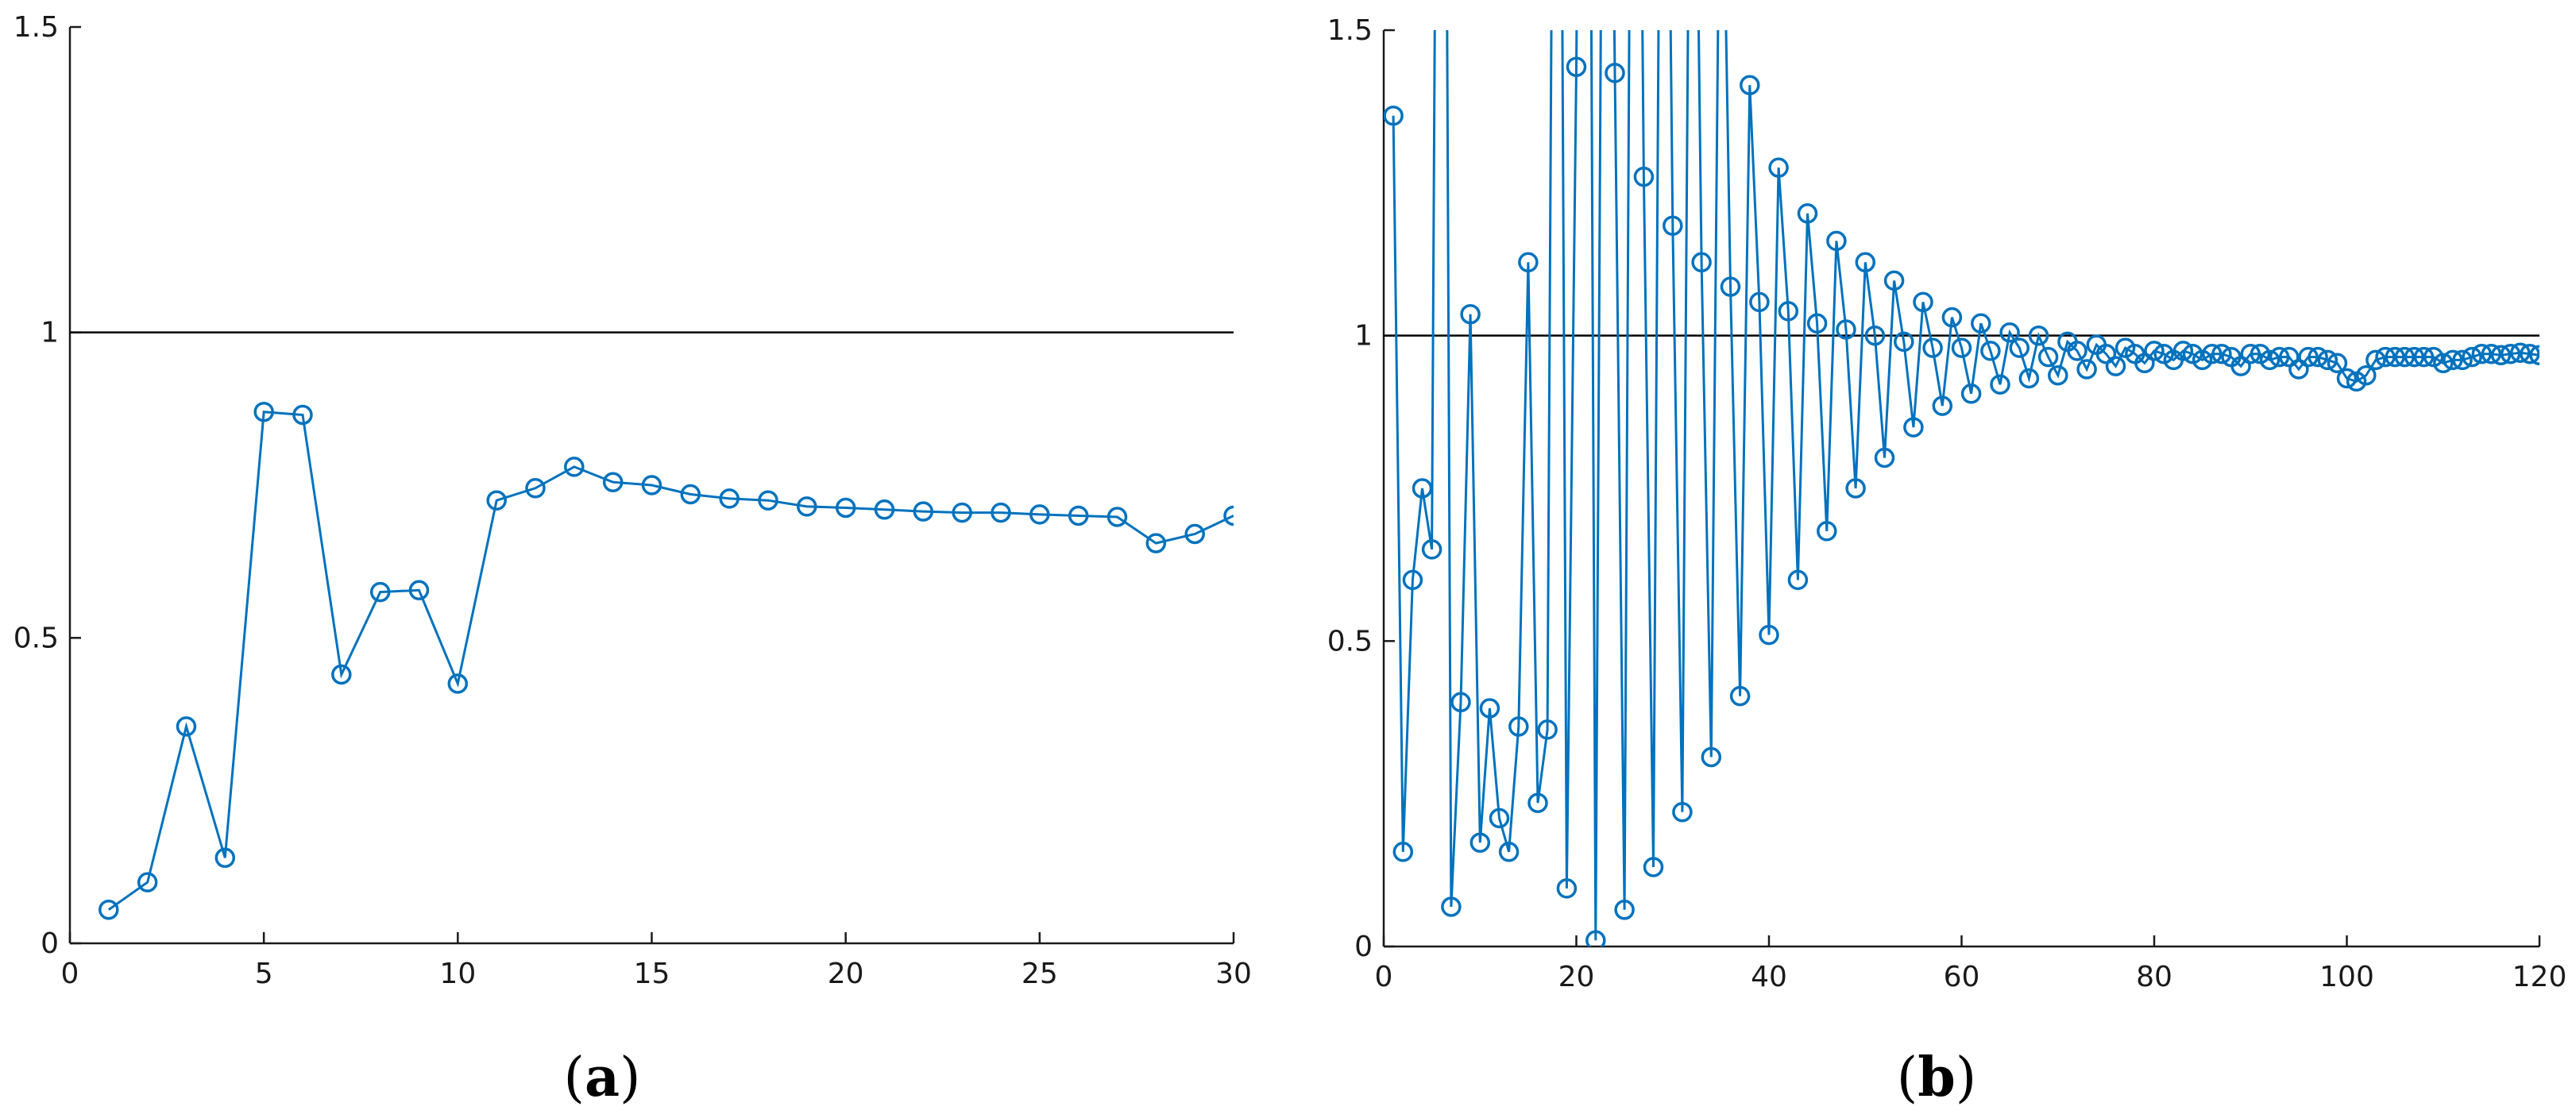 Image resolution: width=2576 pixels, height=1118 pixels. What do you see at coordinates (264, 974) in the screenshot?
I see `panel-a-x-tick-label: 5` at bounding box center [264, 974].